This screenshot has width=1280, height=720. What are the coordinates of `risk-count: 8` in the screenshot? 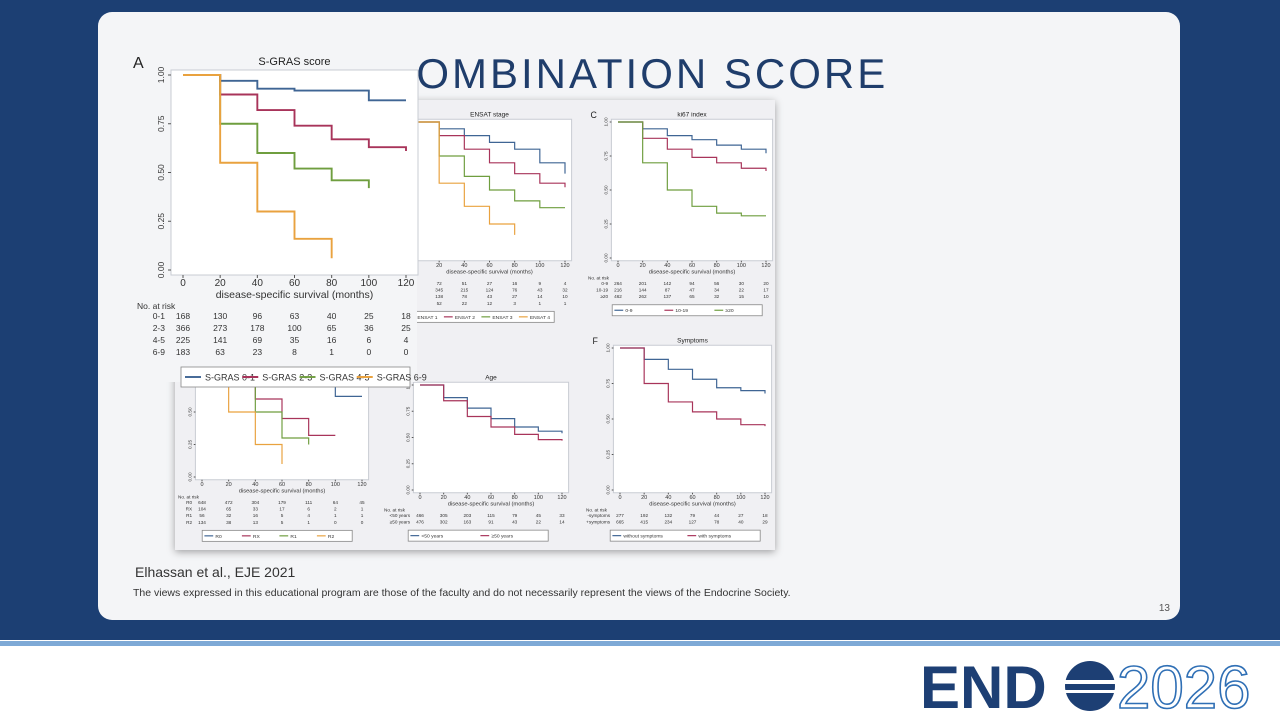 It's located at (294, 352).